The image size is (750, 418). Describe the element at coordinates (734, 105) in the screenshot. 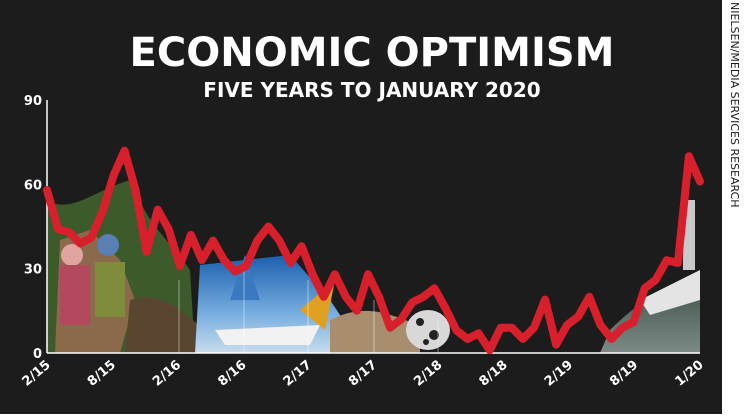

I see `source-credit: NIELSEN/MEDIA SERVICES RESEARCH` at that location.